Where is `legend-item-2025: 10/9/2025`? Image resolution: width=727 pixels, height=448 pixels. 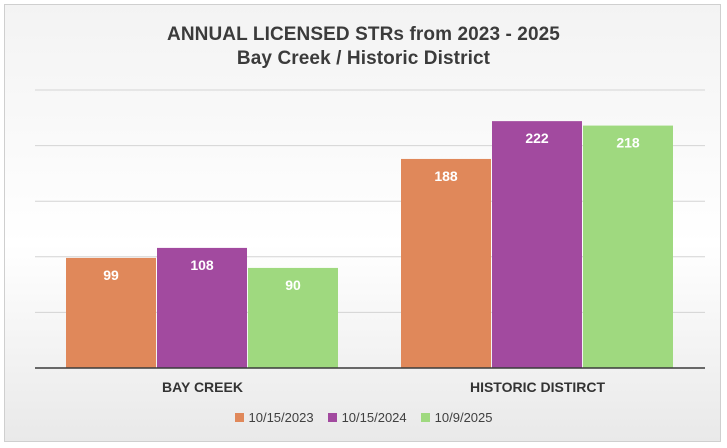
legend-item-2025: 10/9/2025 is located at coordinates (456, 417).